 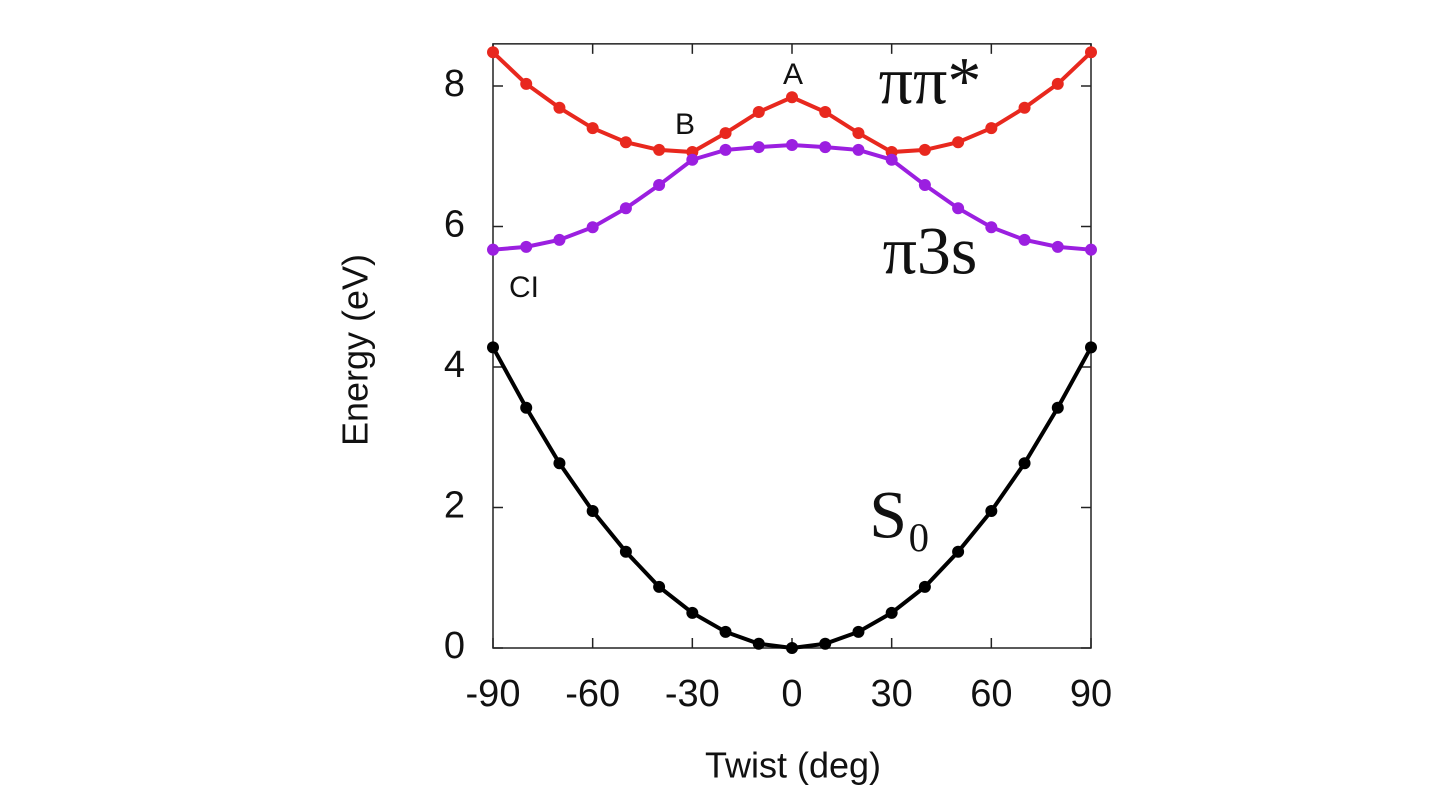 I want to click on y-tick-label: 8, so click(x=454, y=84).